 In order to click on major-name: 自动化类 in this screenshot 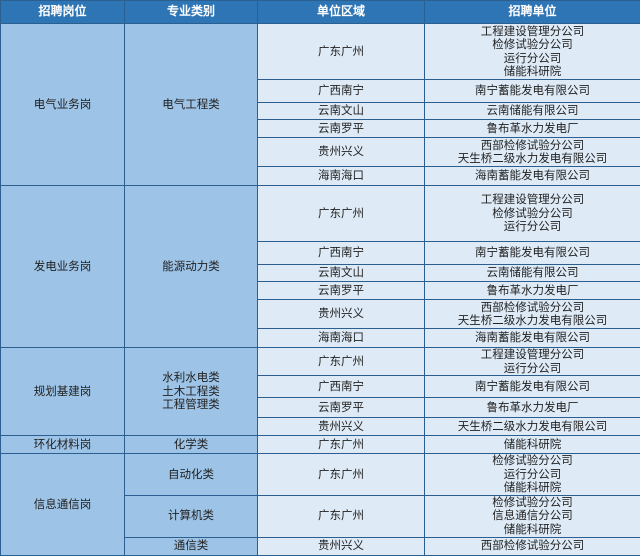, I will do `click(191, 475)`.